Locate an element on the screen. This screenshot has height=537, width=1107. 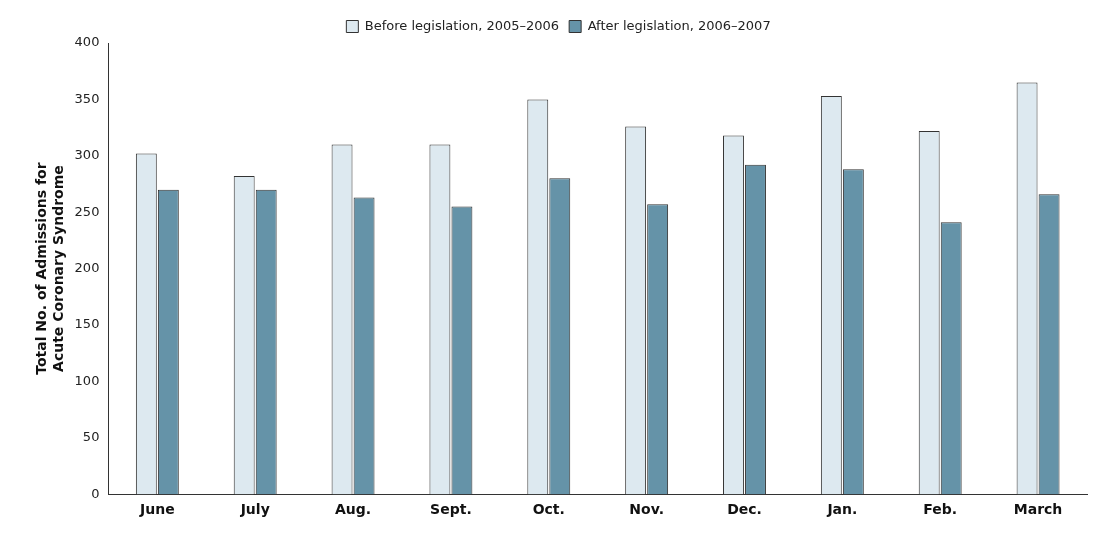
x-tick-label: Sept. is located at coordinates (451, 509).